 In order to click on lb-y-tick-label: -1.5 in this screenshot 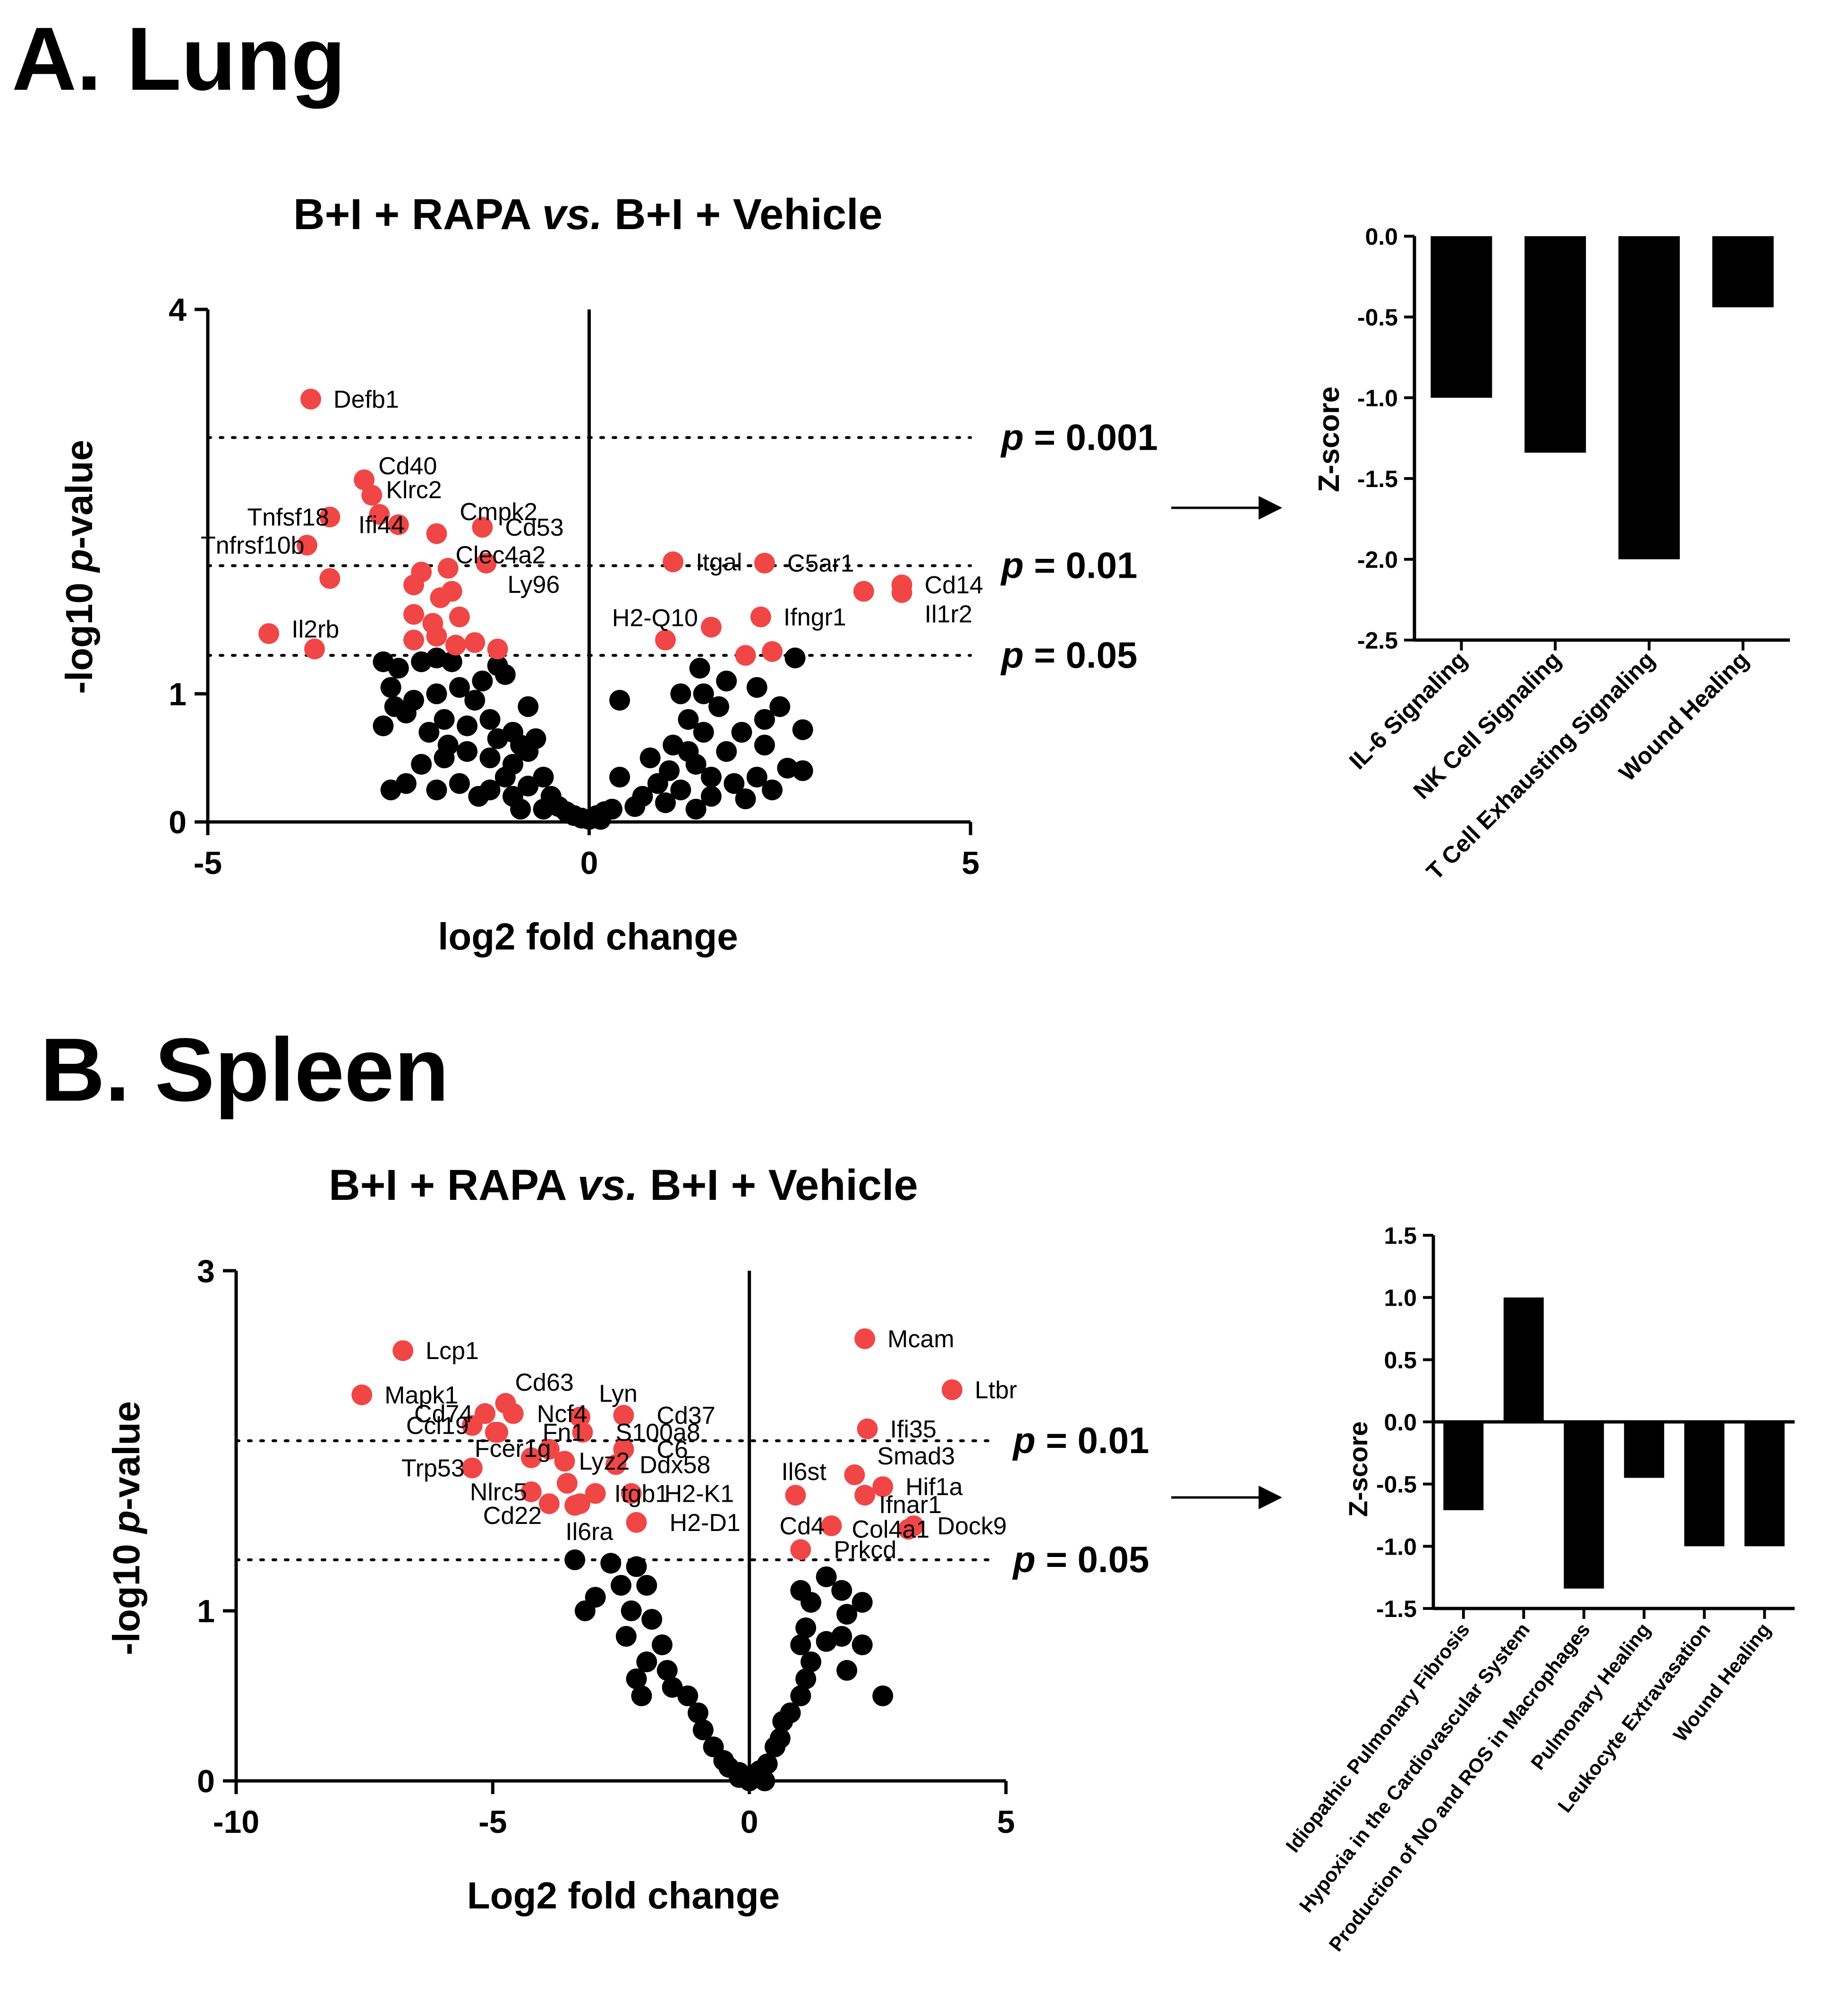, I will do `click(1377, 479)`.